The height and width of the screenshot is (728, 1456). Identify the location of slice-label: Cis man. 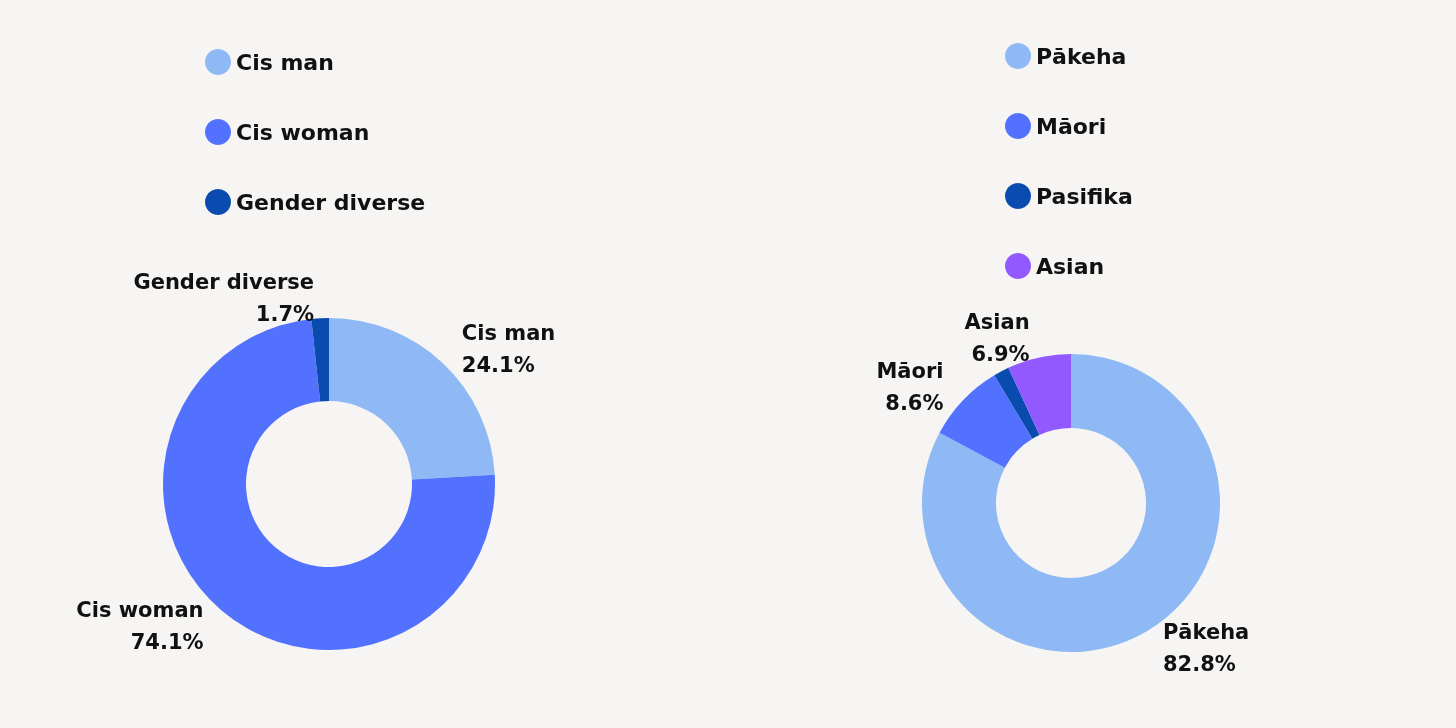
(508, 332).